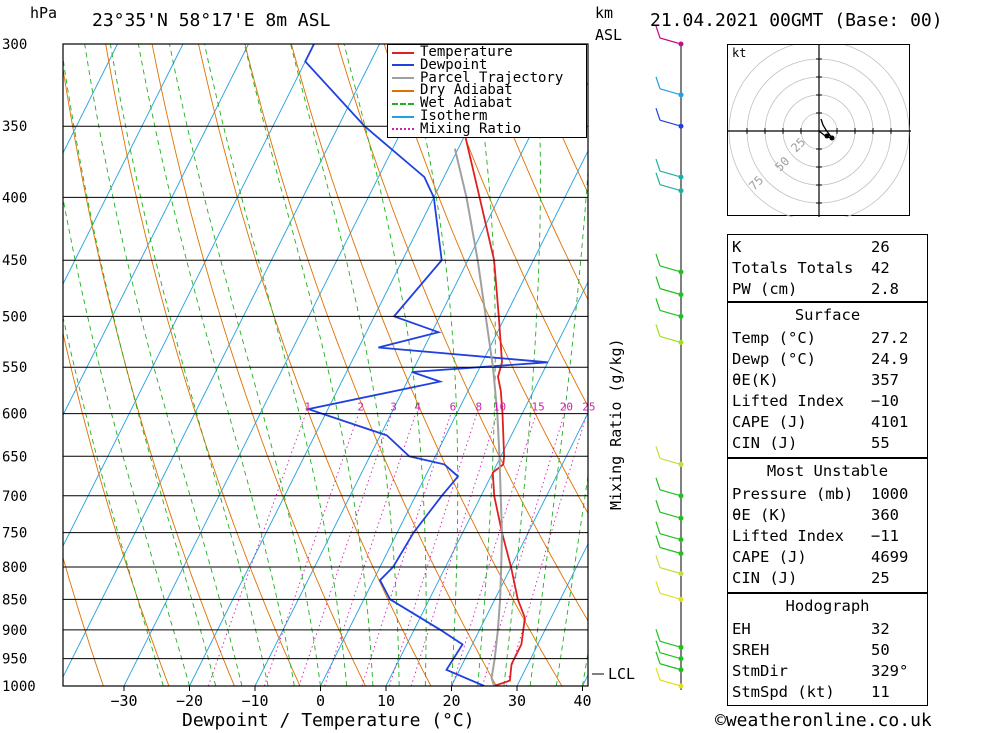 This screenshot has width=1000, height=733. Describe the element at coordinates (466, 52) in the screenshot. I see `legend-label: Temperature` at that location.